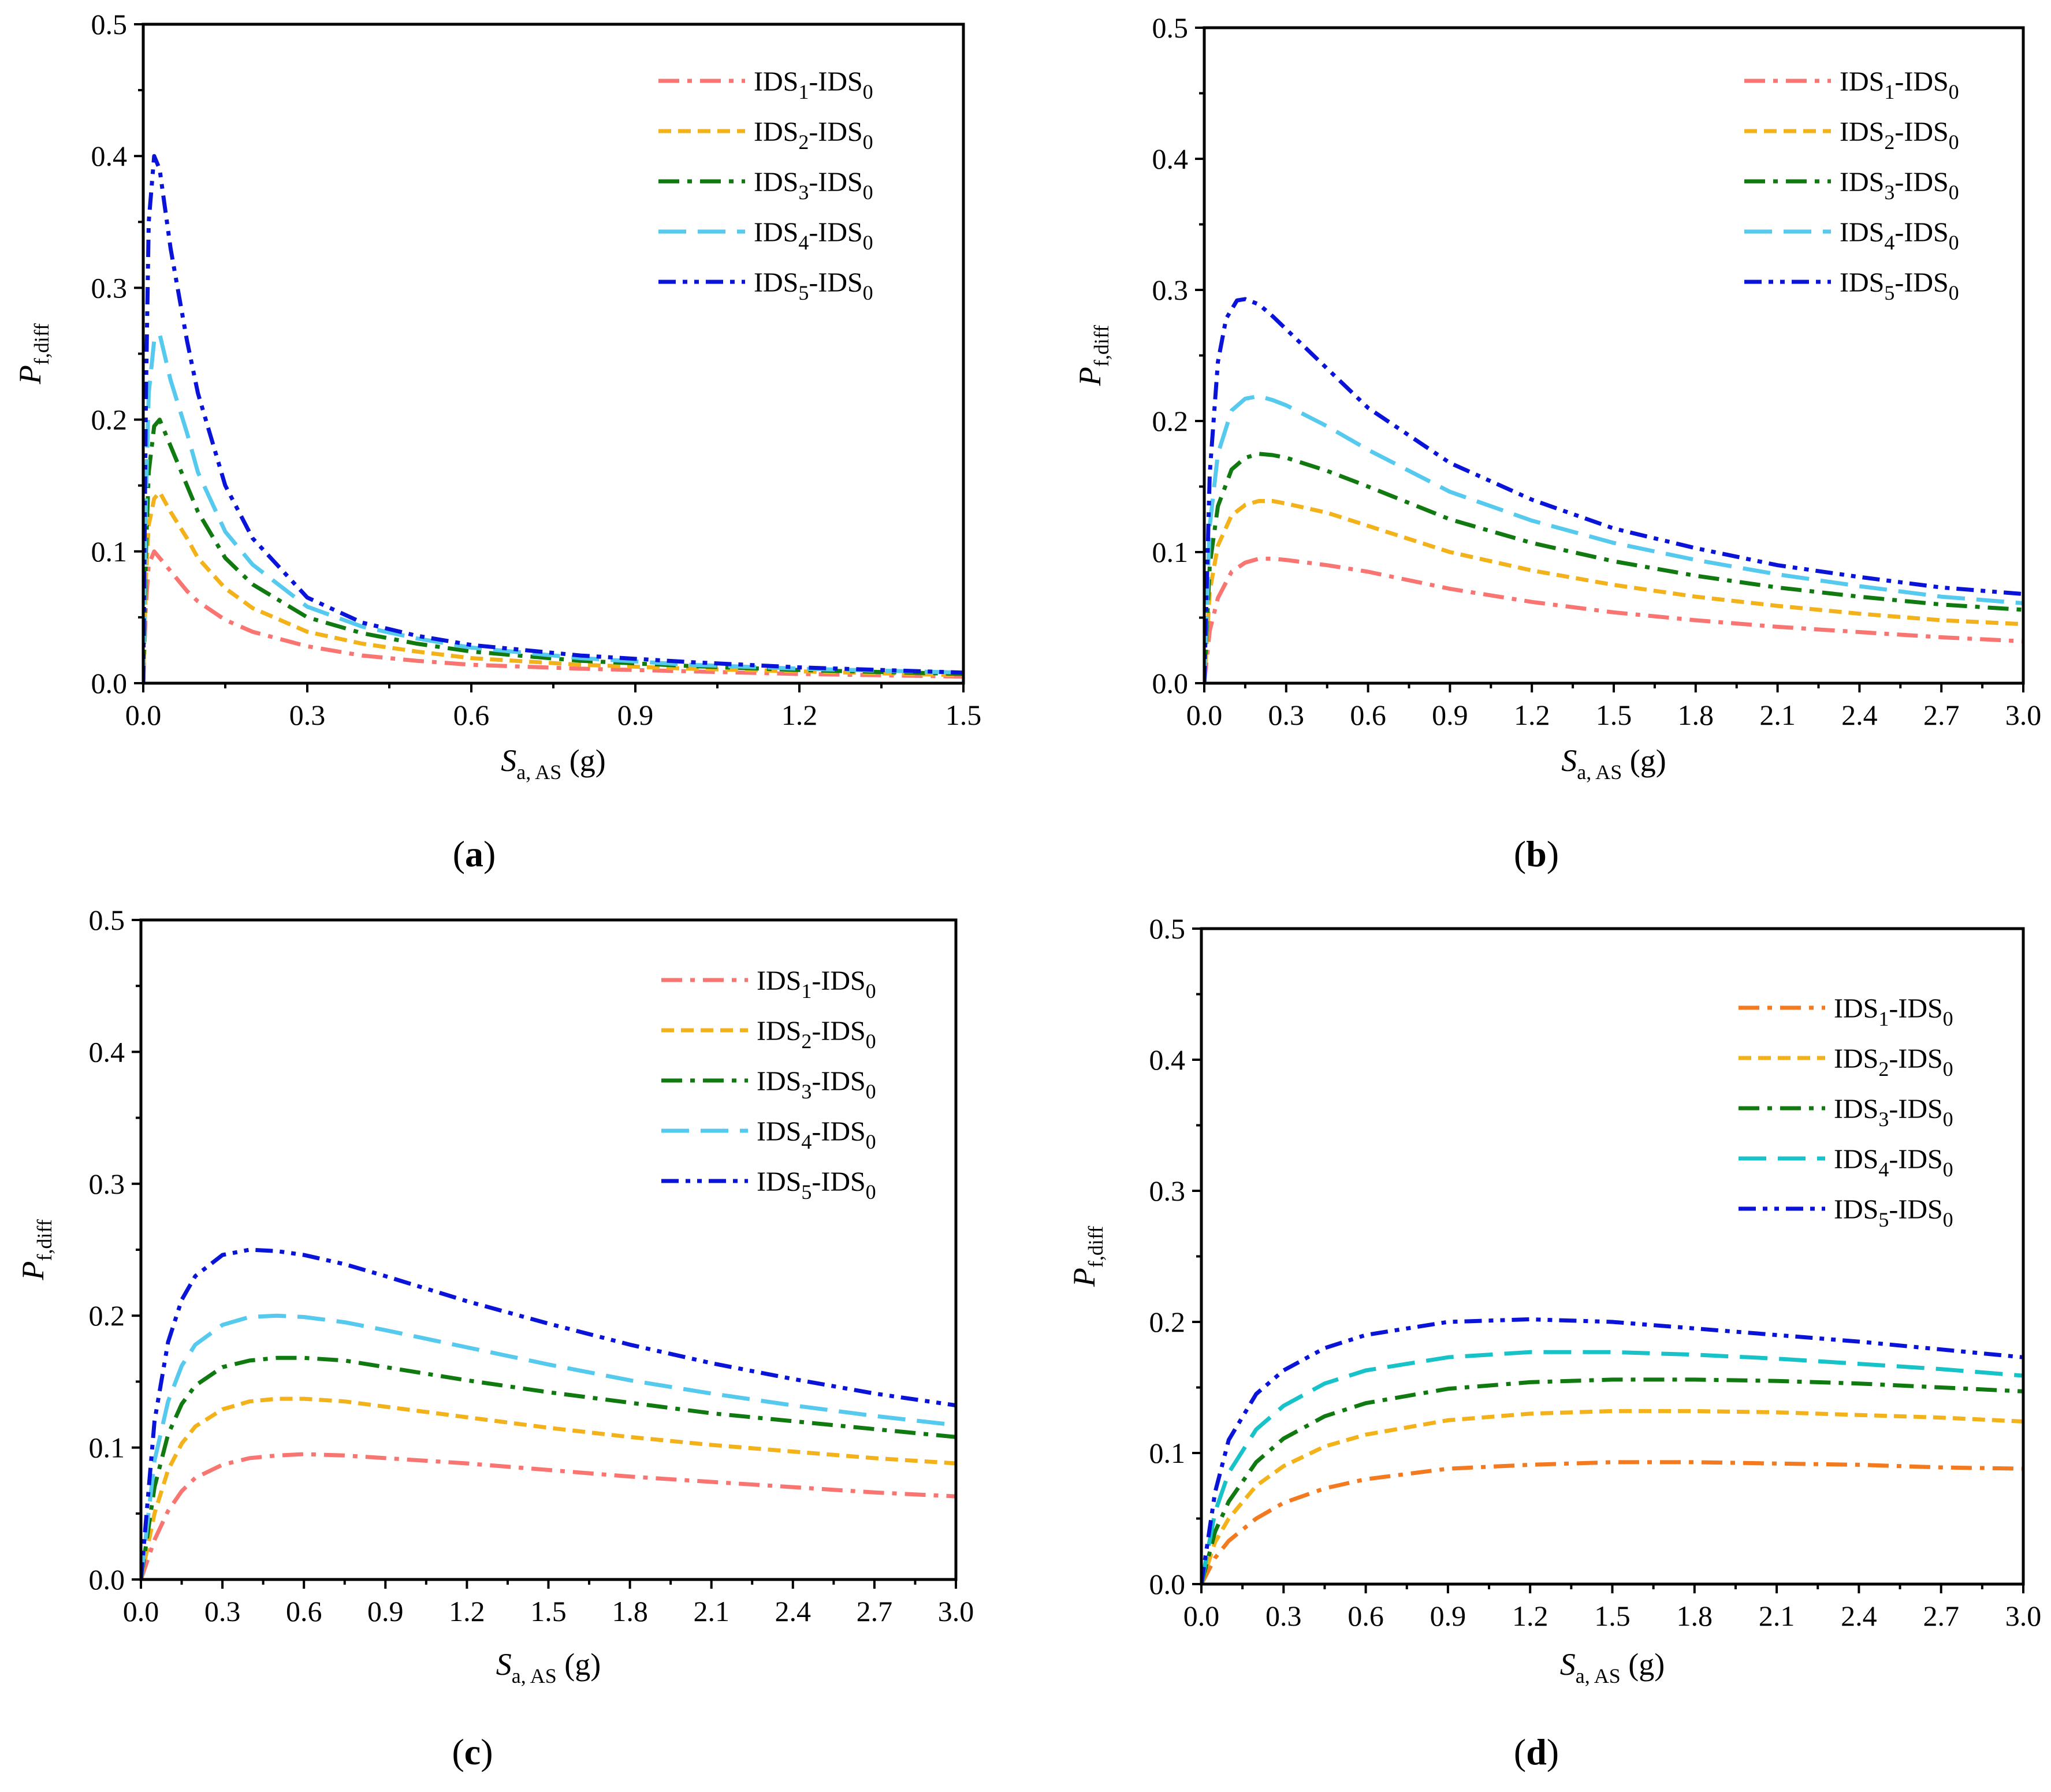 This screenshot has width=2051, height=1792. I want to click on y-tick-label: 0.1, so click(1170, 552).